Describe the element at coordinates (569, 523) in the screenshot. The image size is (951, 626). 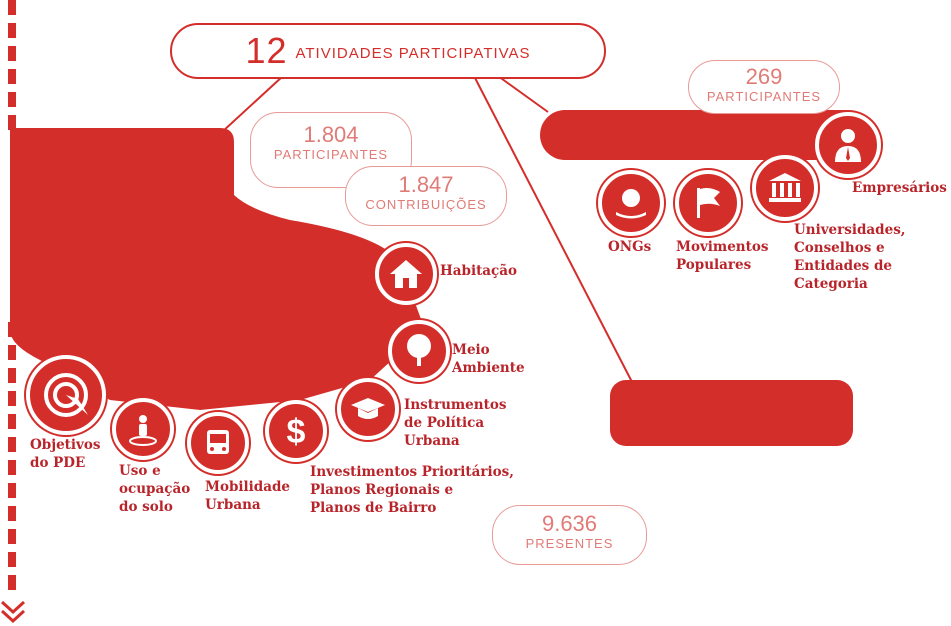
I see `presentes-number: 9.636` at that location.